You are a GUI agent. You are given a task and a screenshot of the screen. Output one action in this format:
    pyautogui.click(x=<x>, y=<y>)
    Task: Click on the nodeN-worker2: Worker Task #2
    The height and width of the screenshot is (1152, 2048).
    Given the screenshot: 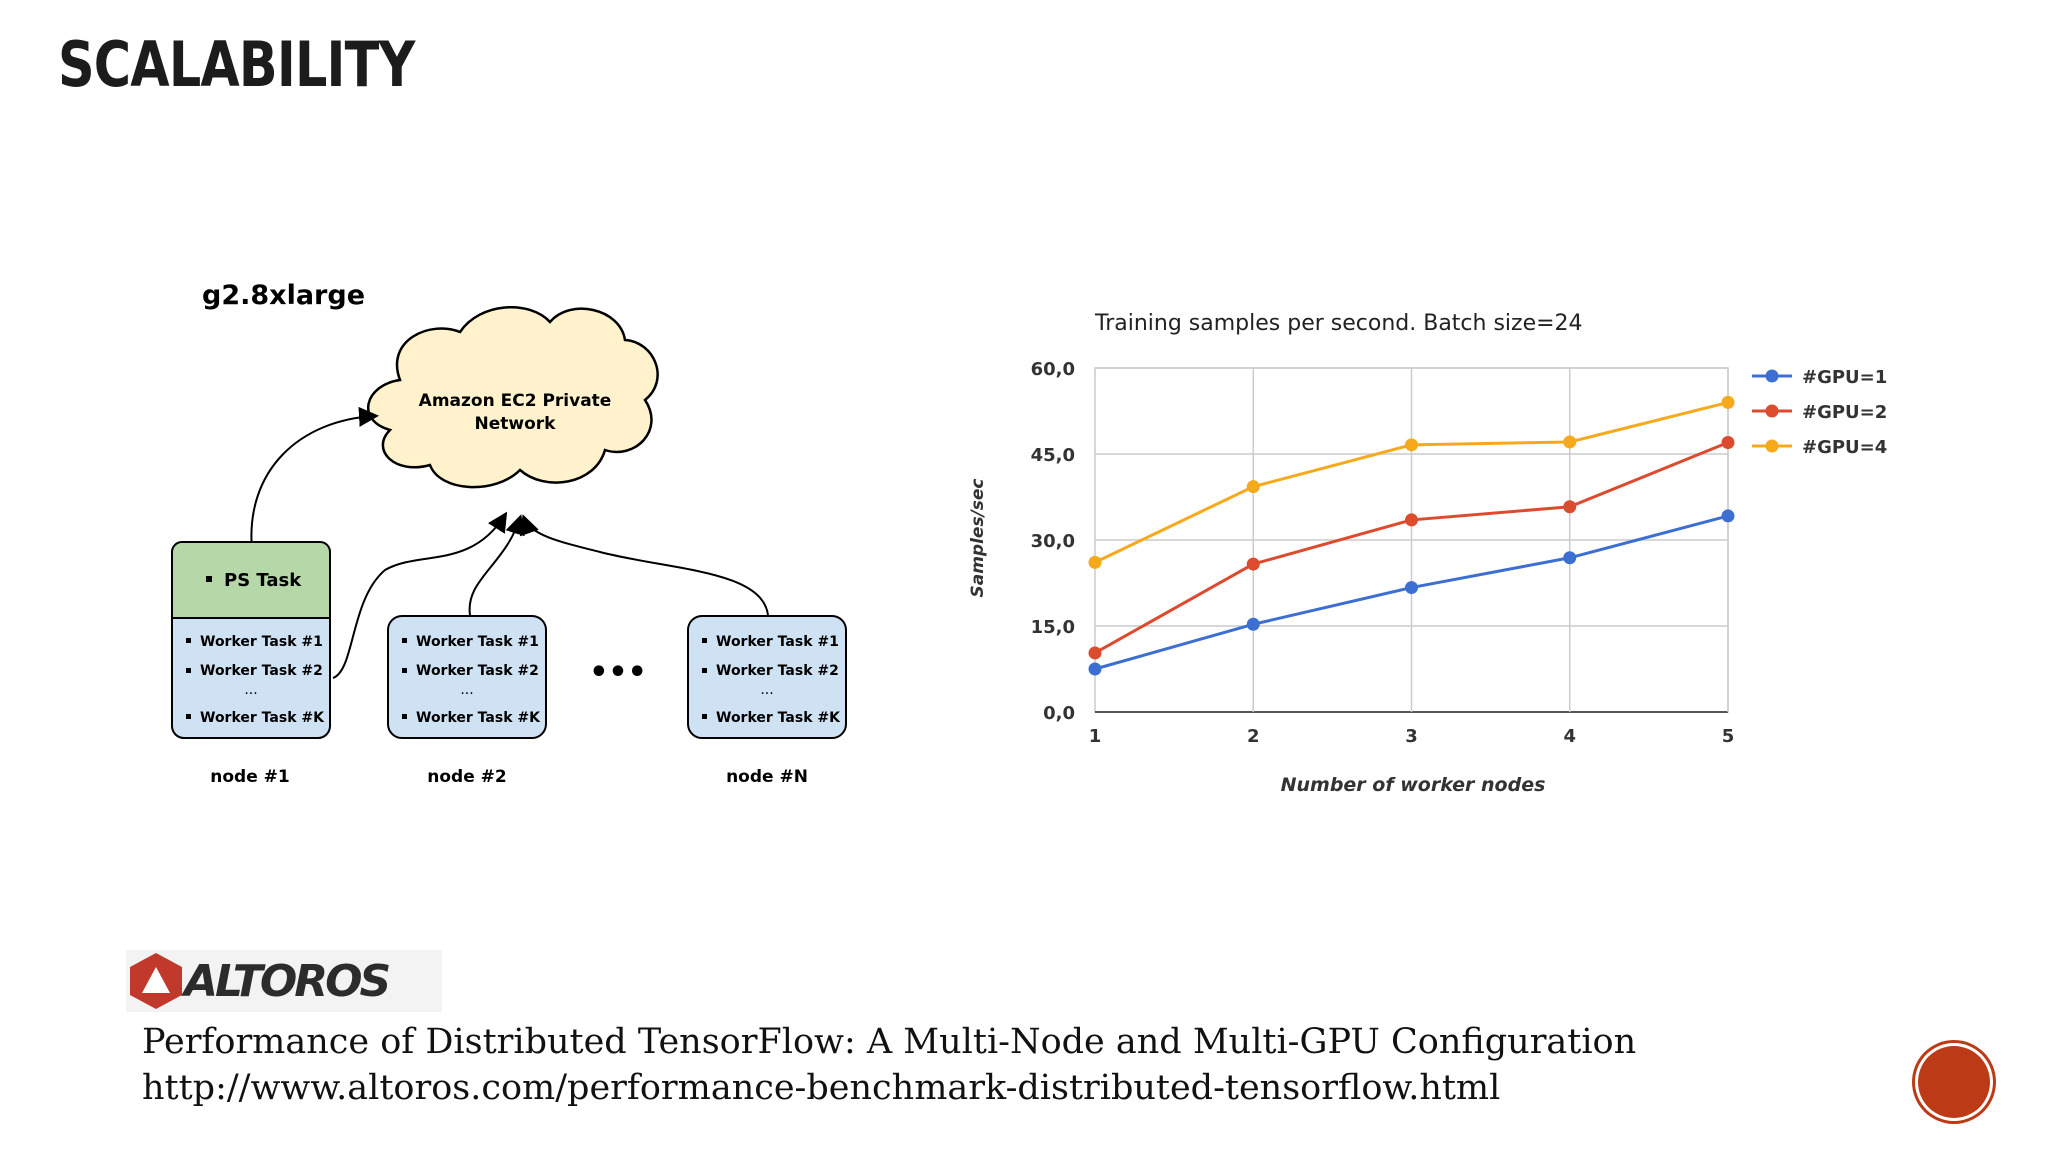 What is the action you would take?
    pyautogui.click(x=777, y=671)
    